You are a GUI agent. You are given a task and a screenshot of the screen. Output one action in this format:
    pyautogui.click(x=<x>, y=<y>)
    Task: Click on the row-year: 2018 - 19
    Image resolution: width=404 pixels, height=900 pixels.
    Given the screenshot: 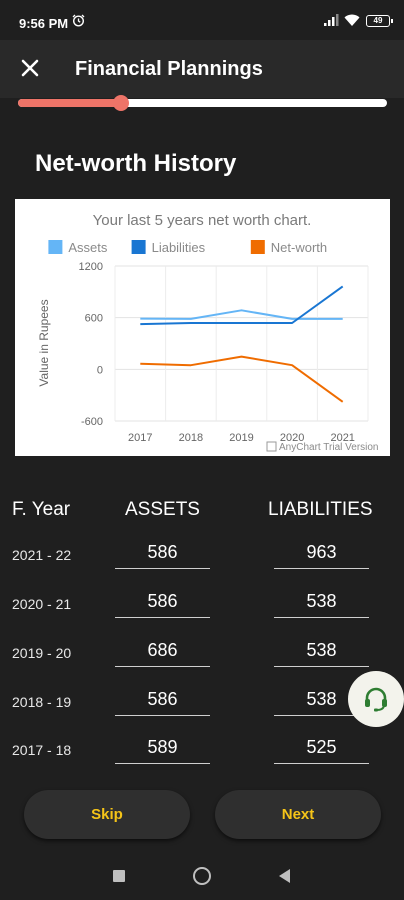 What is the action you would take?
    pyautogui.click(x=42, y=702)
    